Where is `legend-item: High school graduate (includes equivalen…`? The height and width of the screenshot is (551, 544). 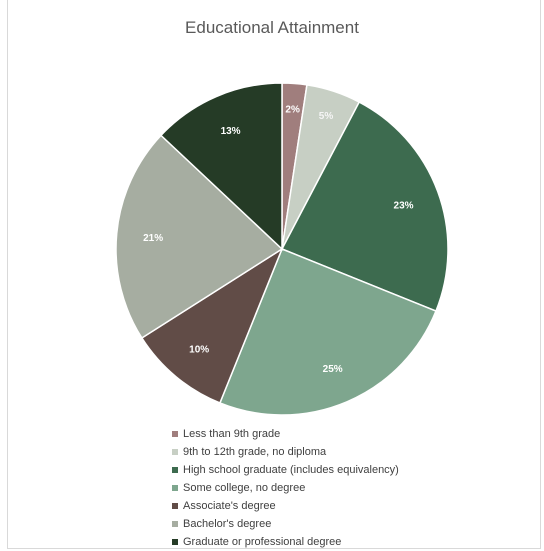 legend-item: High school graduate (includes equivalen… is located at coordinates (285, 470).